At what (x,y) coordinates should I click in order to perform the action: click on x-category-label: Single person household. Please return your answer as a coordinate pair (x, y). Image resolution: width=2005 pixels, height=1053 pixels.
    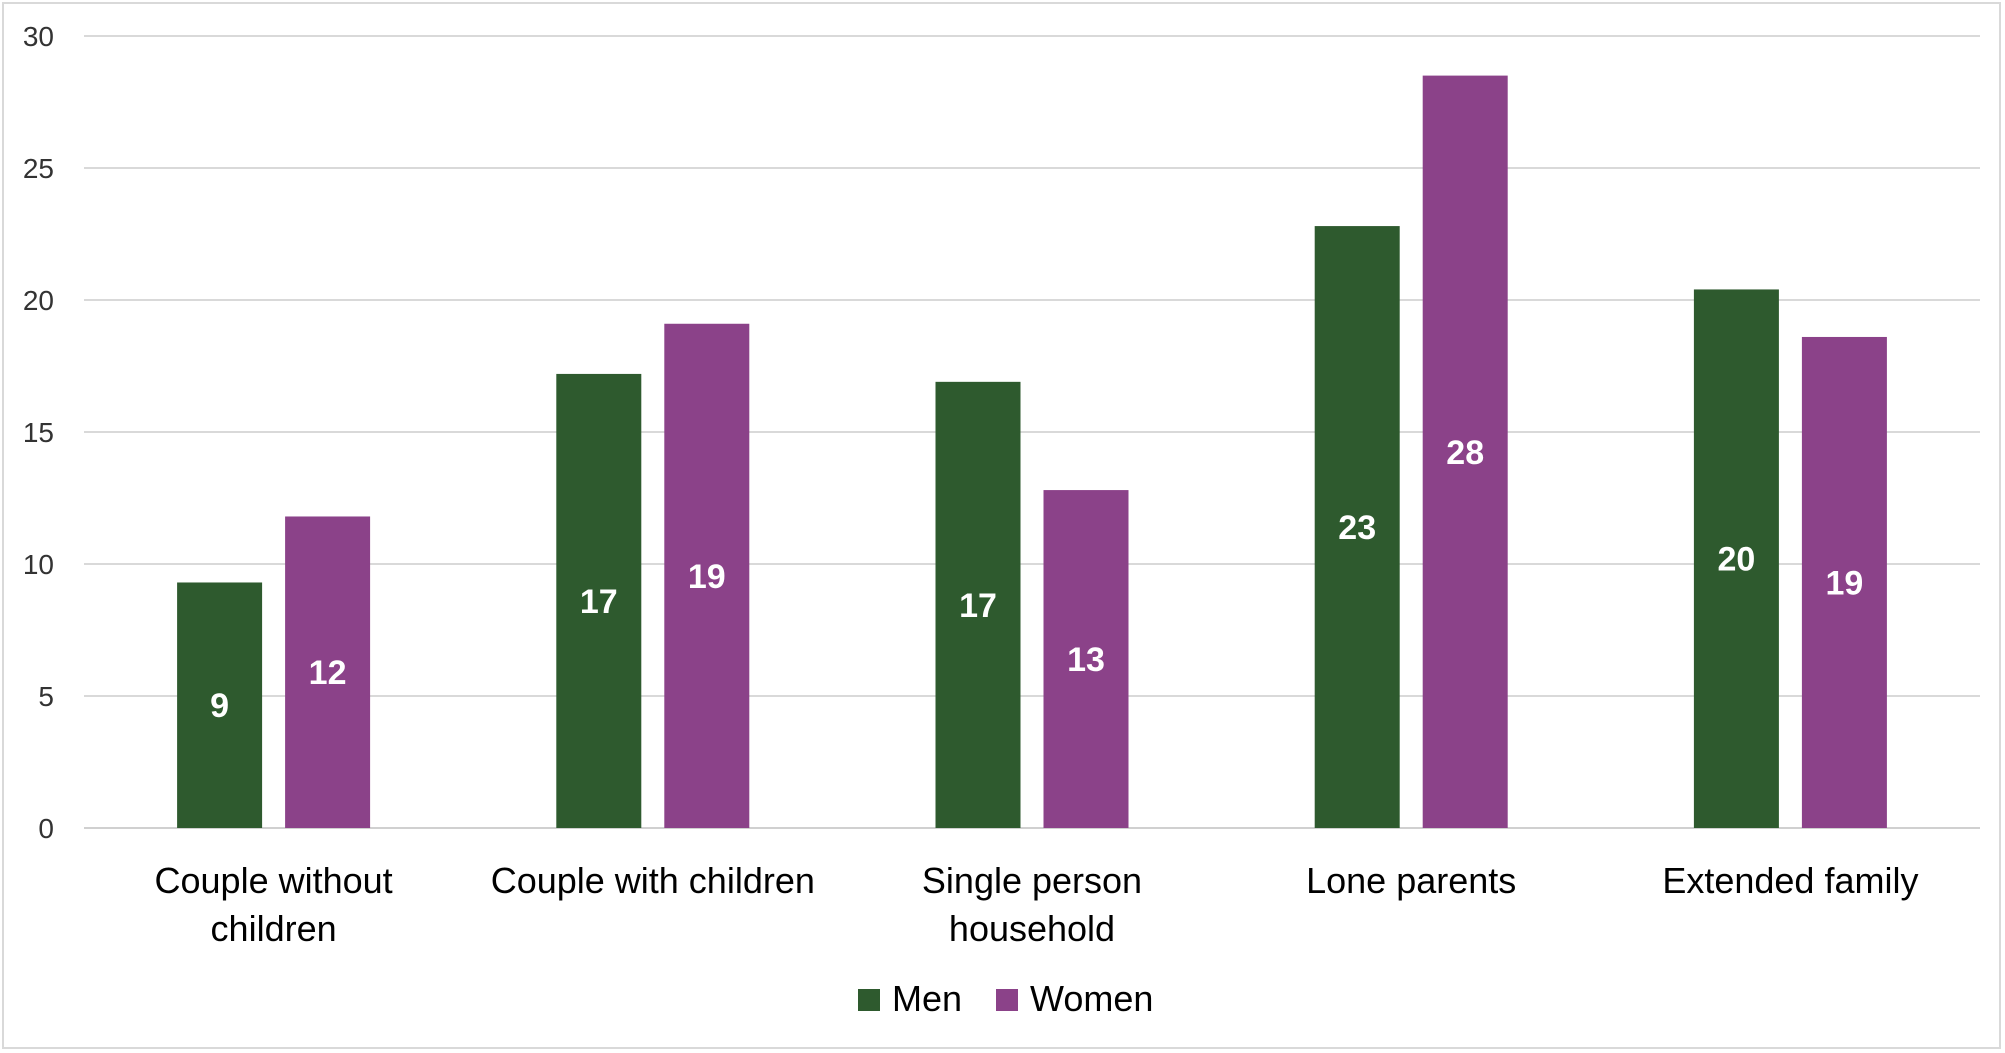
    Looking at the image, I should click on (1032, 904).